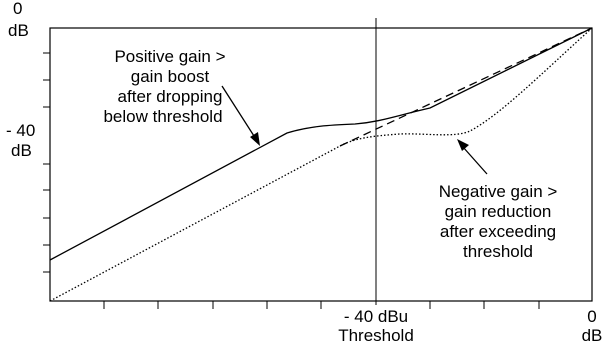 This screenshot has width=605, height=347. What do you see at coordinates (466, 87) in the screenshot?
I see `unity-line` at bounding box center [466, 87].